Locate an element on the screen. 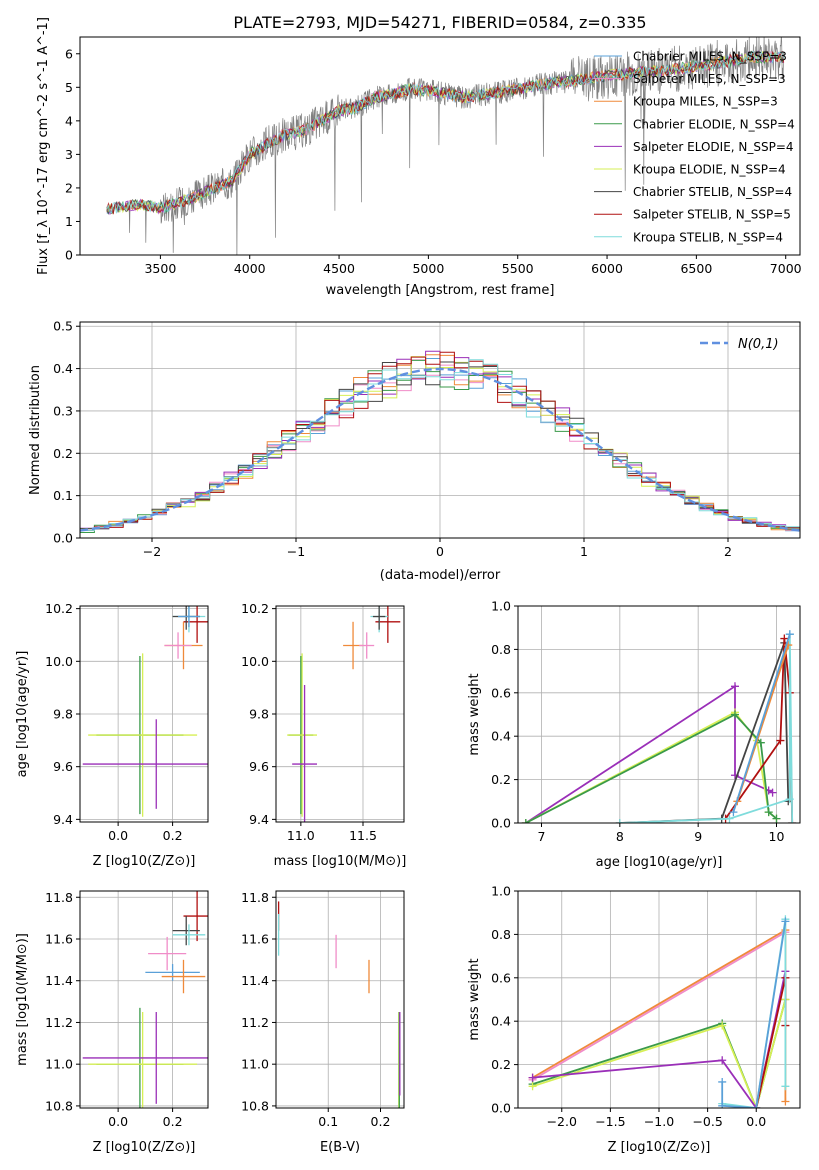 This screenshot has width=819, height=1170. x-tick-label: 8 is located at coordinates (620, 836).